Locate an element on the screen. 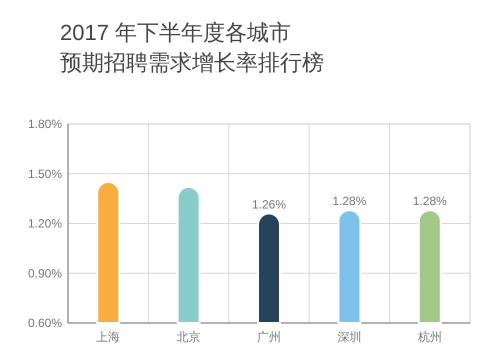  x-tick-label: 北京 is located at coordinates (188, 337).